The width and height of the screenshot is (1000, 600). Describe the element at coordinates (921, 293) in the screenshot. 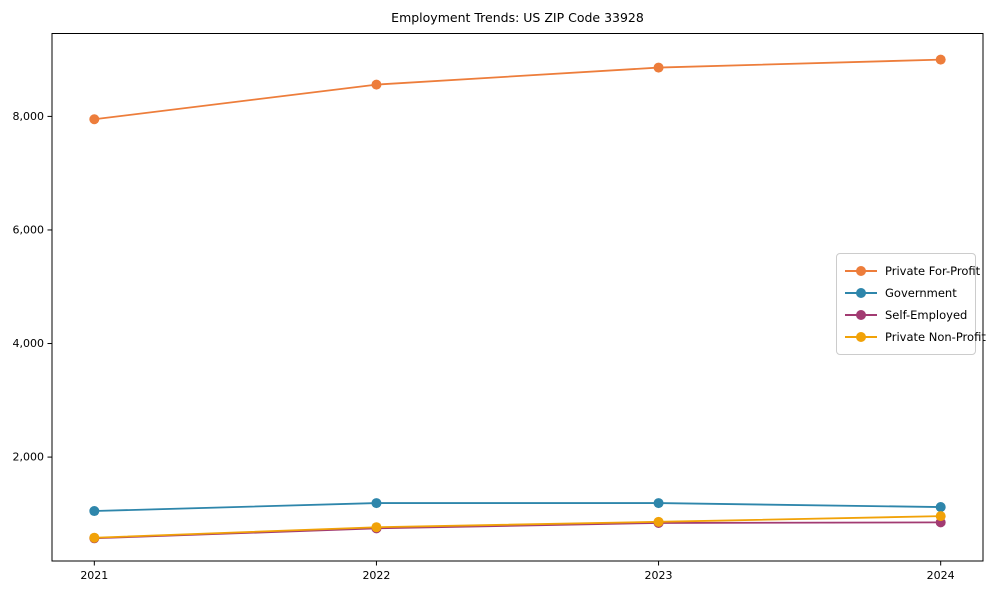

I see `legend-label: Government` at that location.